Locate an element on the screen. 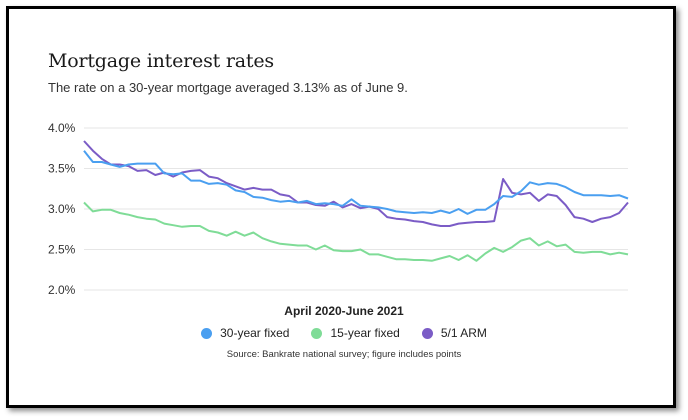  legend-label-30-year-fixed: 30-year fixed is located at coordinates (255, 333).